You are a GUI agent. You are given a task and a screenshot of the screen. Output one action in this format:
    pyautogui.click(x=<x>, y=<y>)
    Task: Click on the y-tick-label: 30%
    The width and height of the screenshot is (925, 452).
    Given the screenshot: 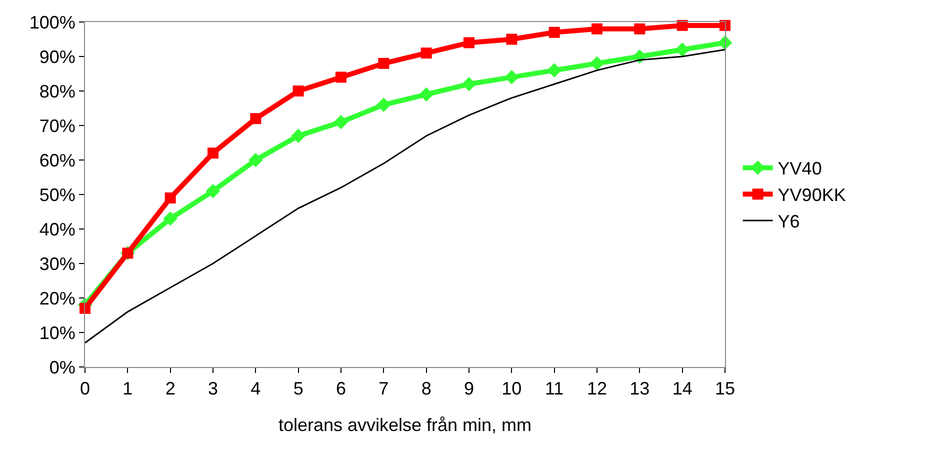 What is the action you would take?
    pyautogui.click(x=57, y=264)
    